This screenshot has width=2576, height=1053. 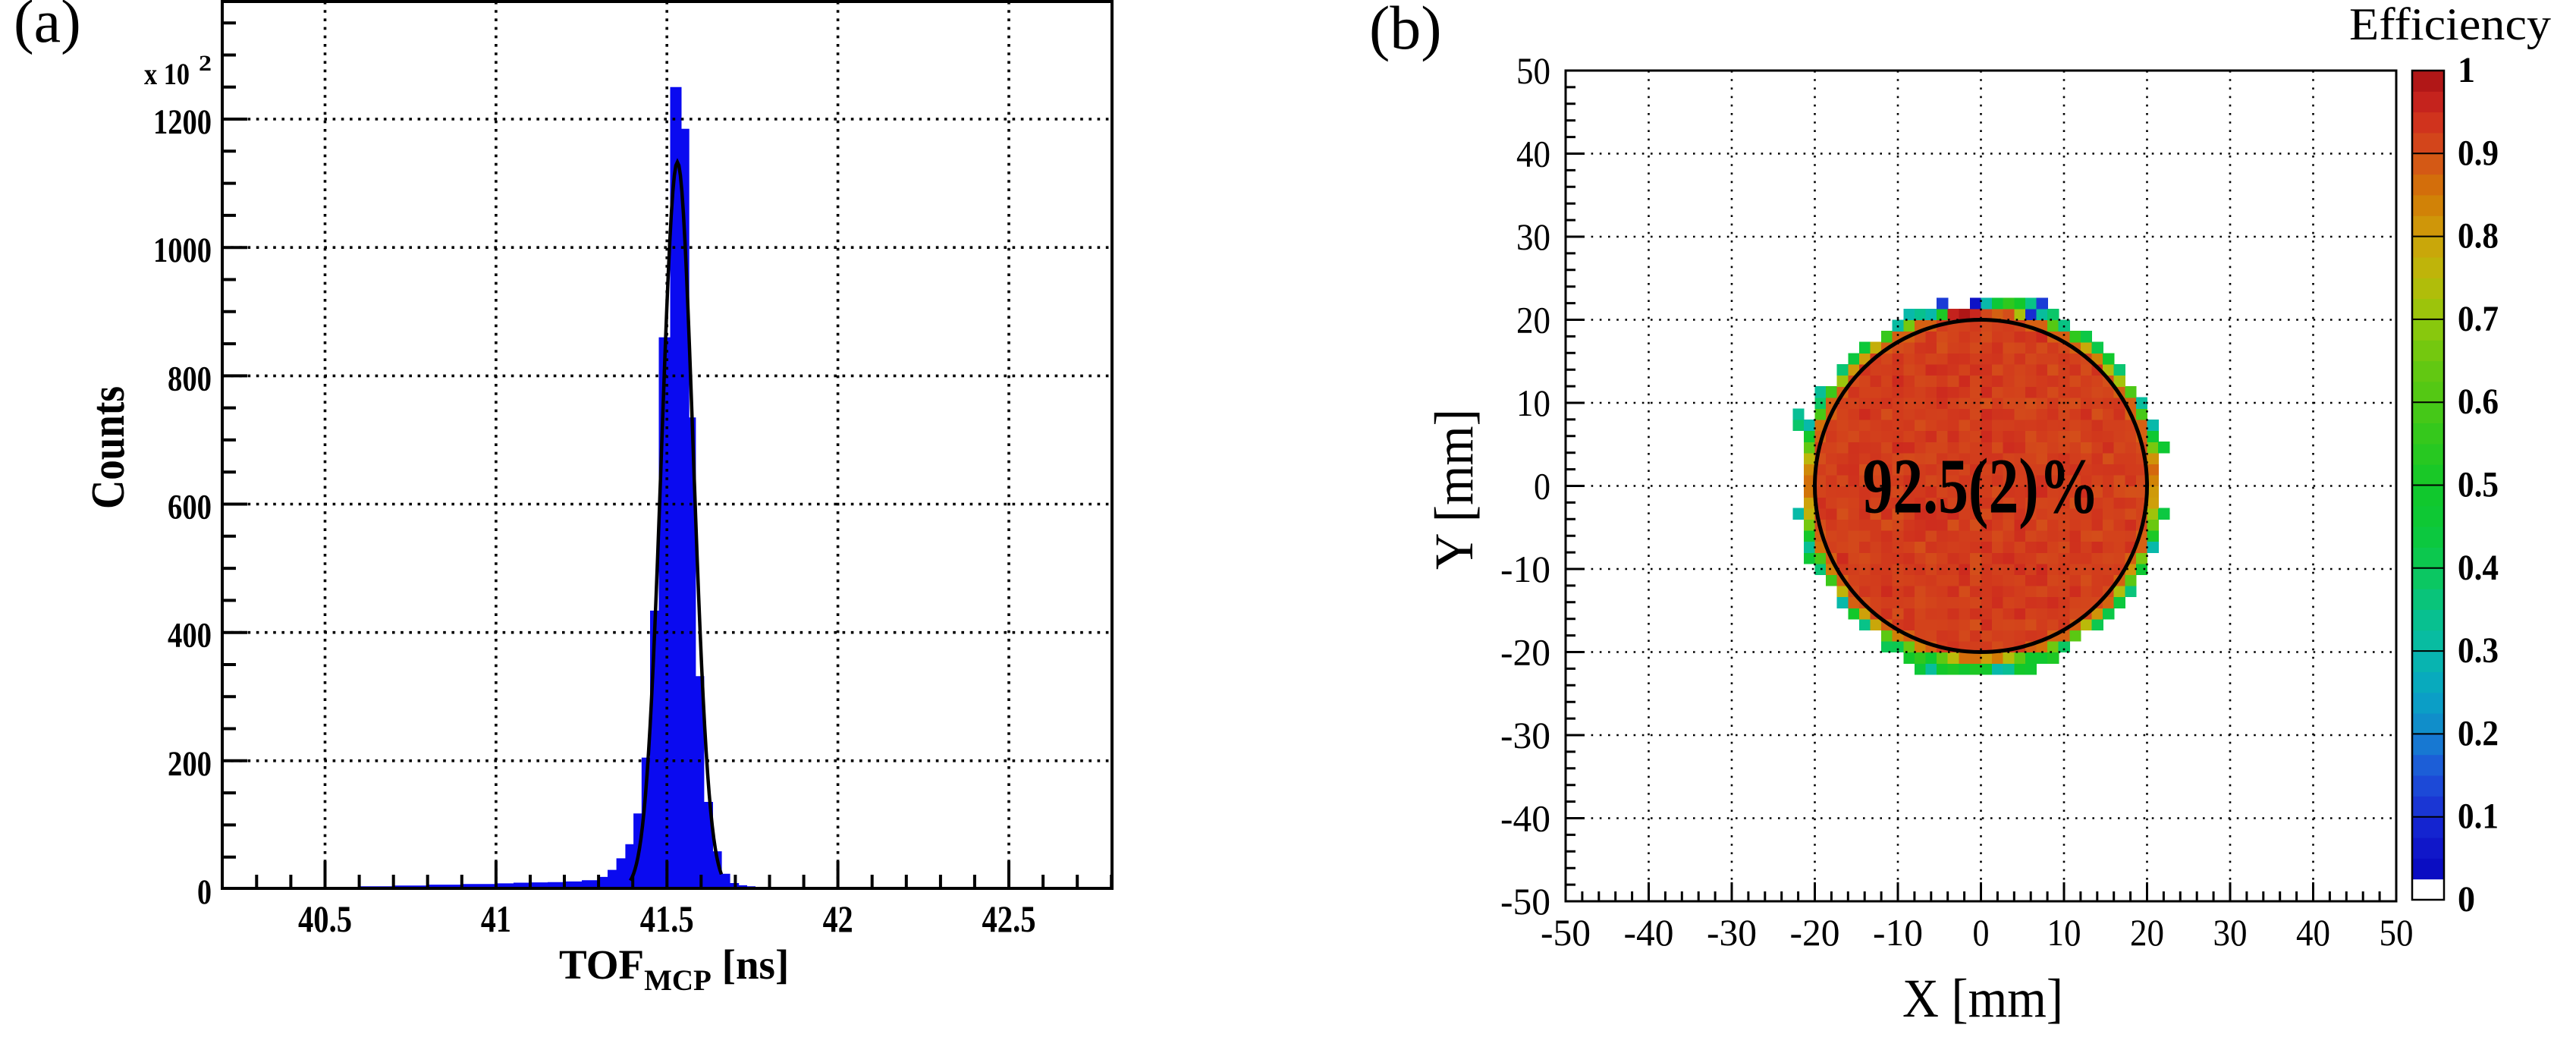 What do you see at coordinates (325, 918) in the screenshot?
I see `svg-text: 40.5` at bounding box center [325, 918].